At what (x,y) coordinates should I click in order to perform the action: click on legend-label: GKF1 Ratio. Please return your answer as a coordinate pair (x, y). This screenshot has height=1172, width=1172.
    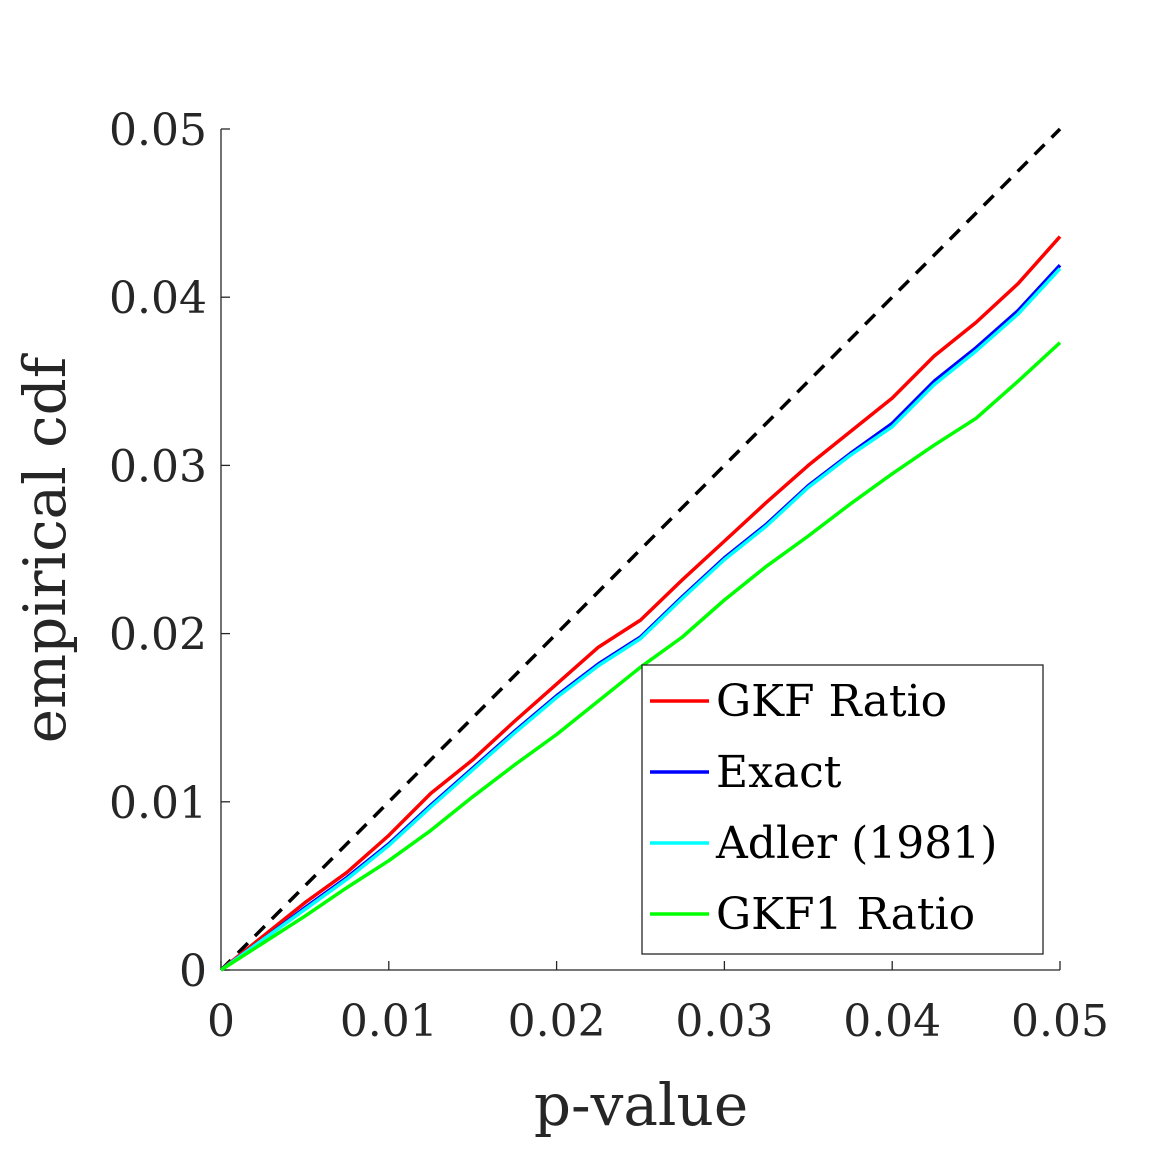
    Looking at the image, I should click on (845, 914).